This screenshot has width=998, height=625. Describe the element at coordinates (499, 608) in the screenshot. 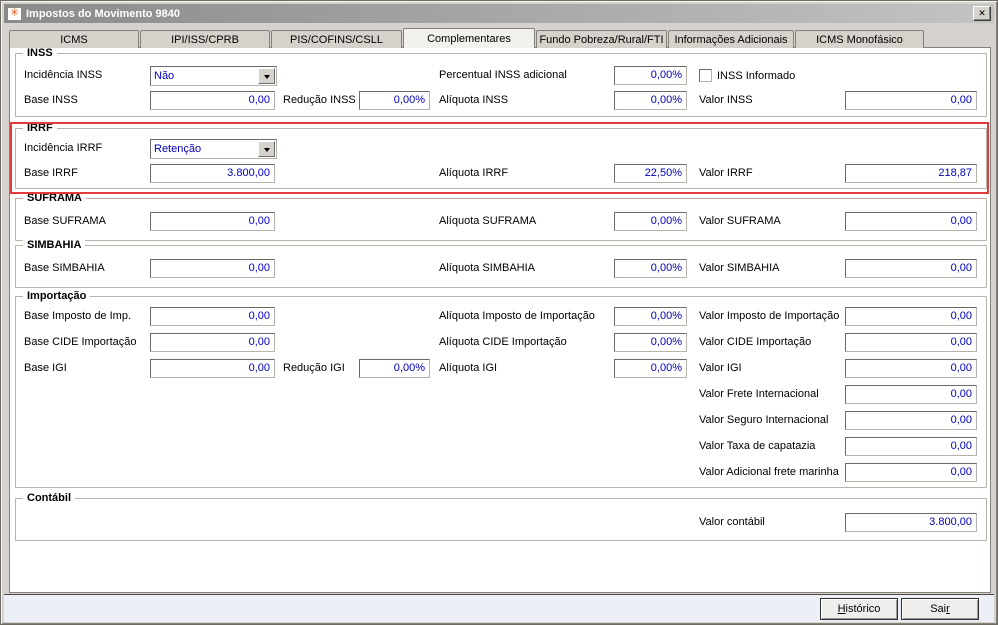

I see `footer-bar: Histórico Sair` at that location.